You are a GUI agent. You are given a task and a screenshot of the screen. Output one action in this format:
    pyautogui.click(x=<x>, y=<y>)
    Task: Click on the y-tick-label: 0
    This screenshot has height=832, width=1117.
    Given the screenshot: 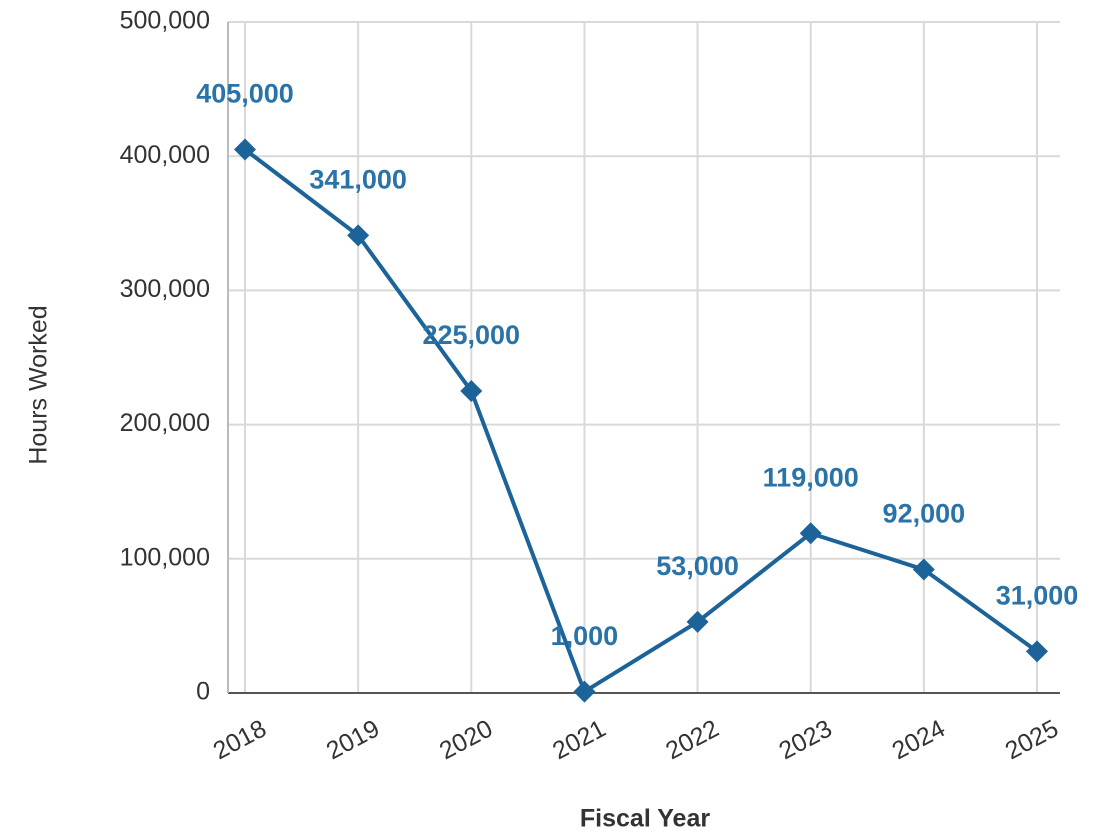 What is the action you would take?
    pyautogui.click(x=203, y=692)
    